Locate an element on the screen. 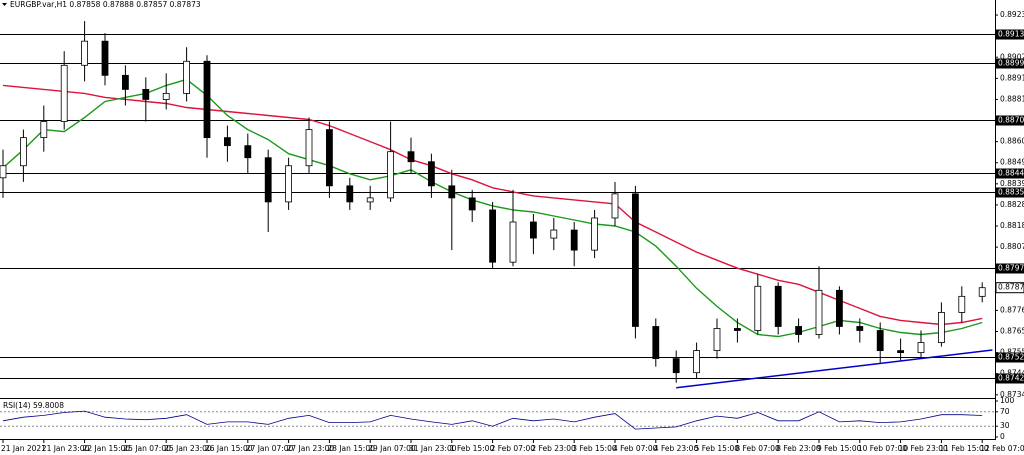  x-tick-label: 31 Jan 23:00 is located at coordinates (433, 448).